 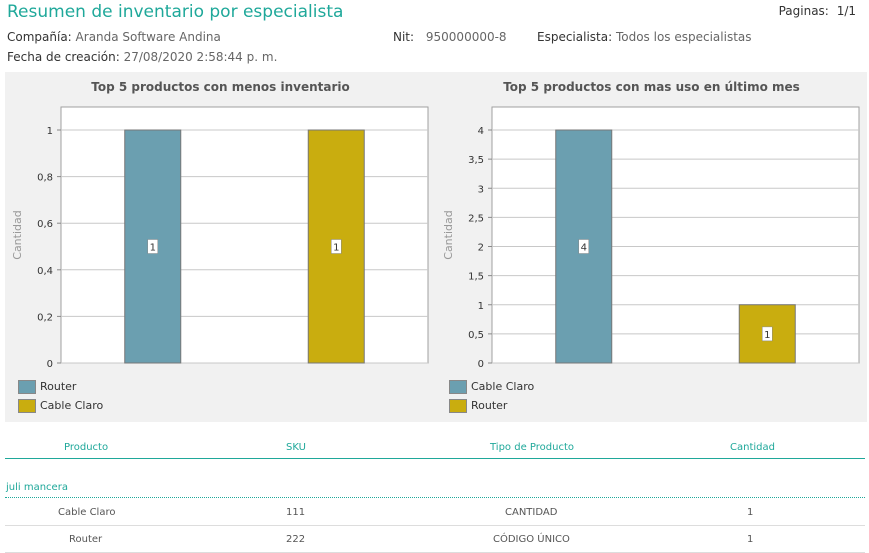 What do you see at coordinates (148, 37) in the screenshot?
I see `company-value: Aranda Software Andina` at bounding box center [148, 37].